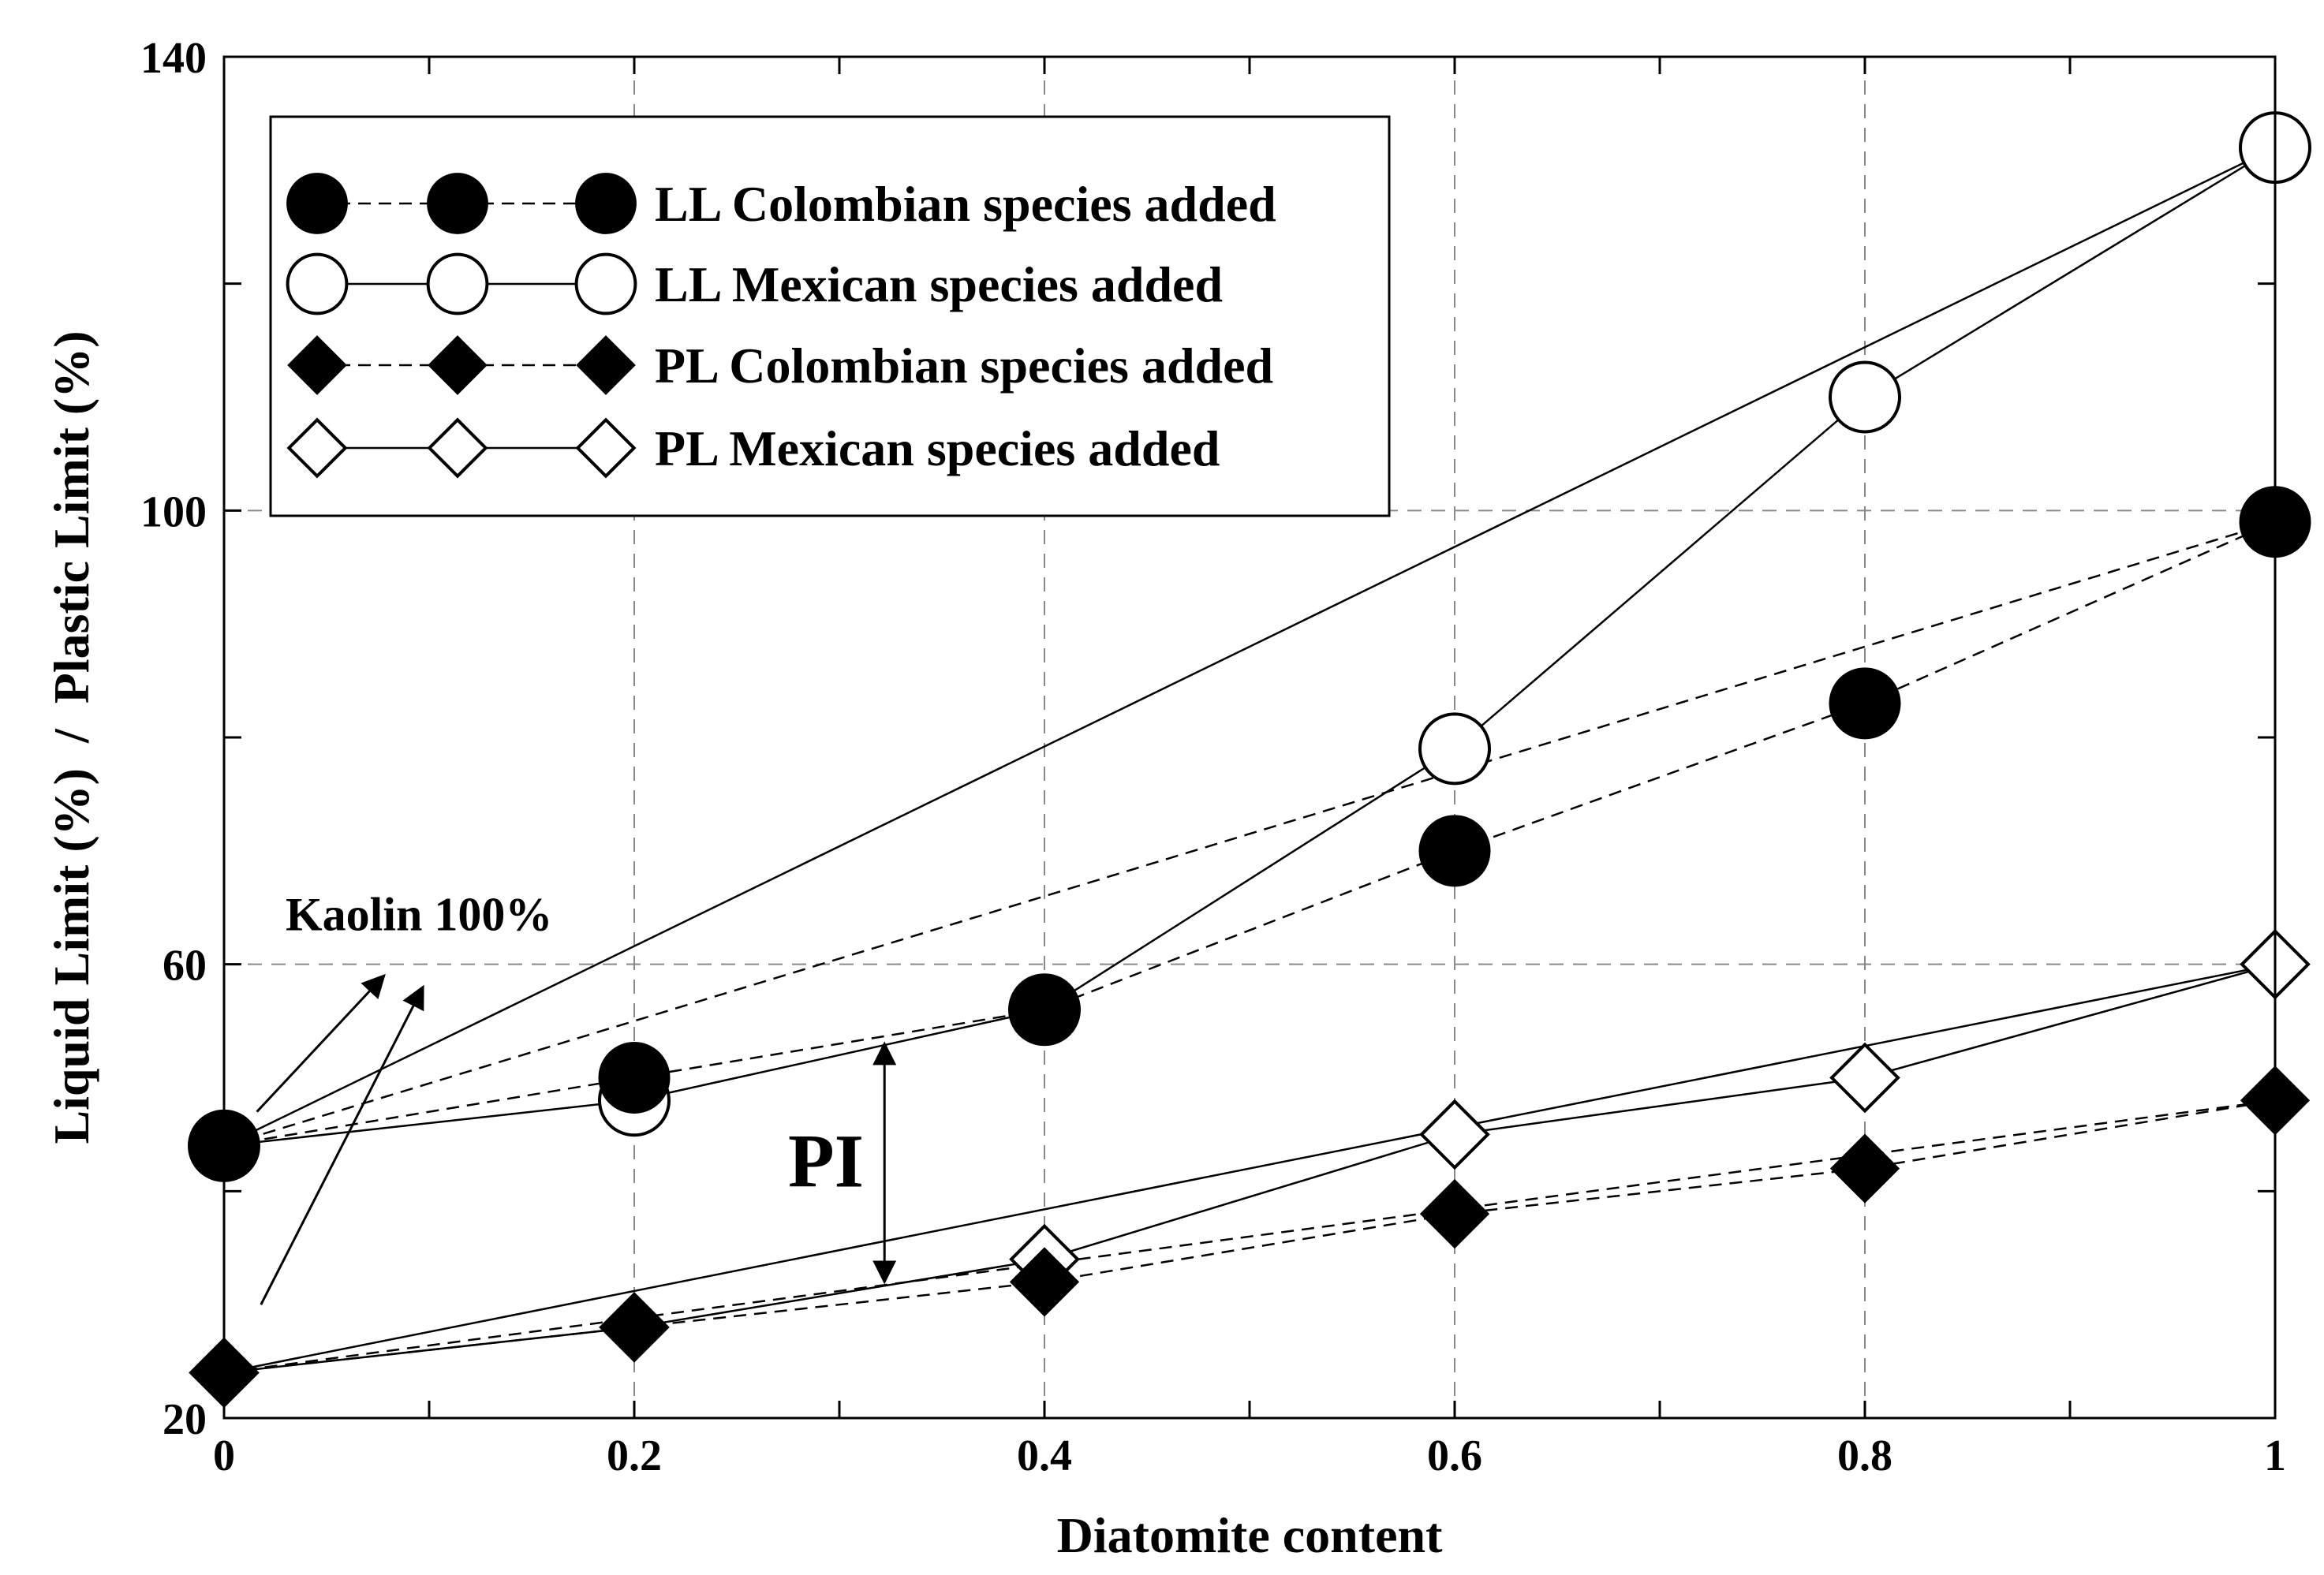  I want to click on x-tick-label: 1, so click(2275, 1455).